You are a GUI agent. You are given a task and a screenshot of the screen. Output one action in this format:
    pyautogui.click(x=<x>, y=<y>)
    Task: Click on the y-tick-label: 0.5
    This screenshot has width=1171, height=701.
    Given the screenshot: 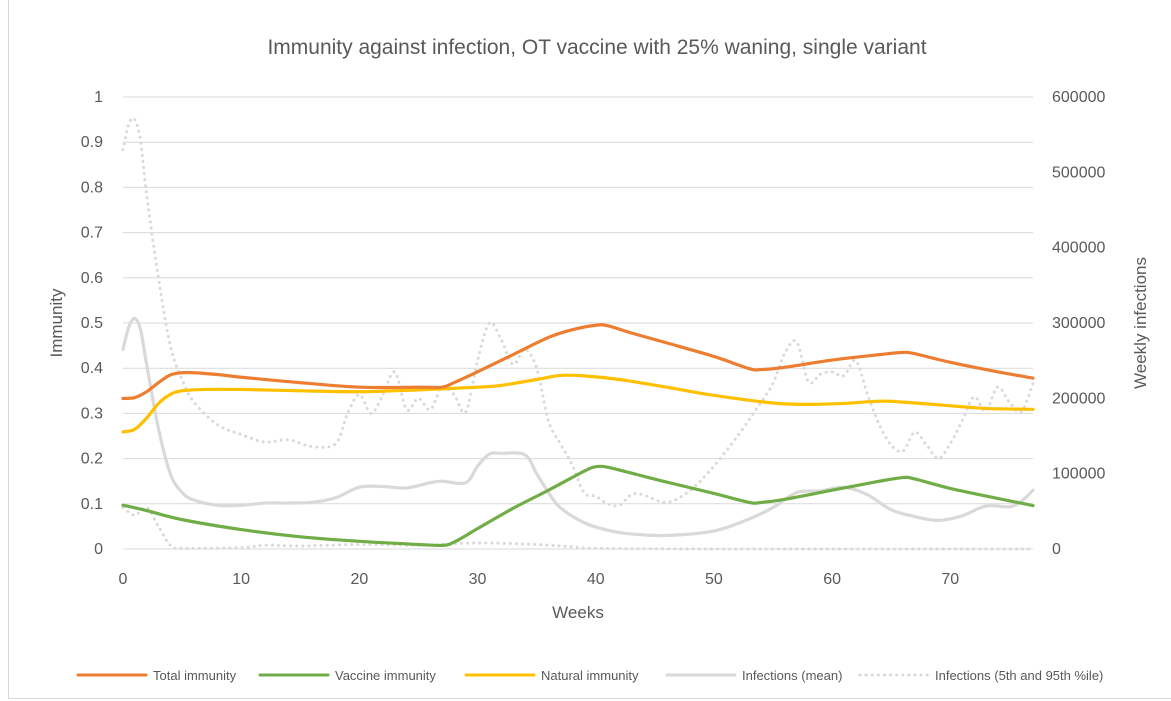 What is the action you would take?
    pyautogui.click(x=92, y=323)
    